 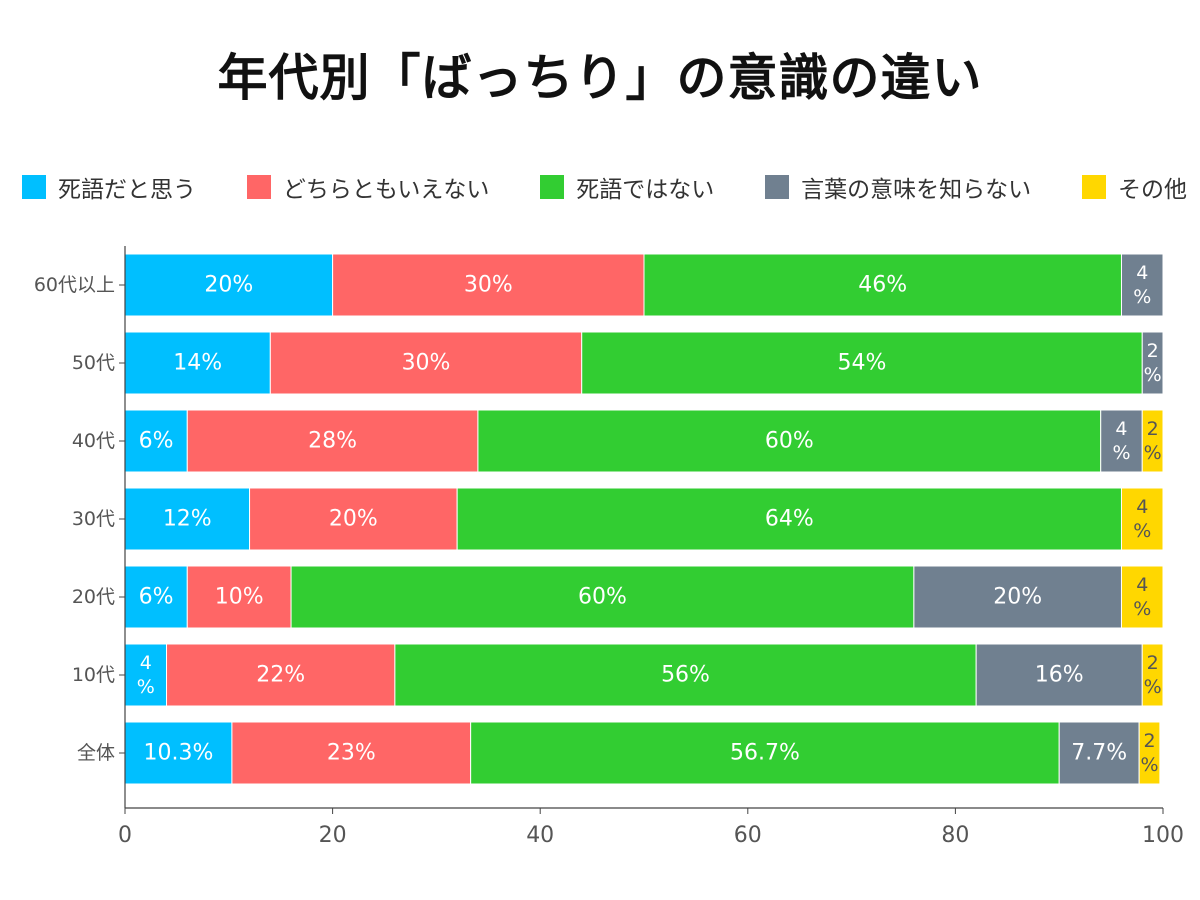 What do you see at coordinates (179, 753) in the screenshot?
I see `data-label: 10.3%` at bounding box center [179, 753].